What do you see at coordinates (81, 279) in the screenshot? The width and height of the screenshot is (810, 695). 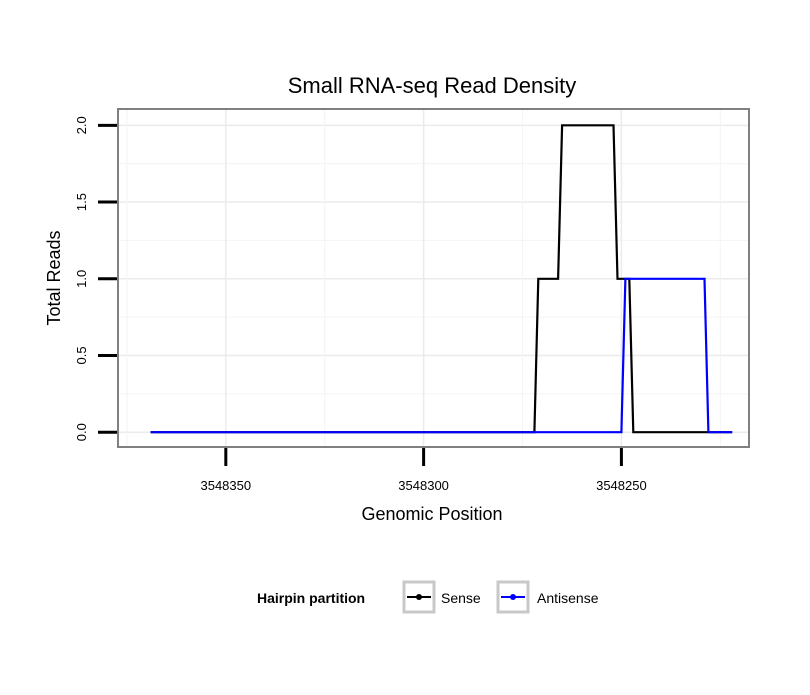 I see `y-tick-label: 1.0` at bounding box center [81, 279].